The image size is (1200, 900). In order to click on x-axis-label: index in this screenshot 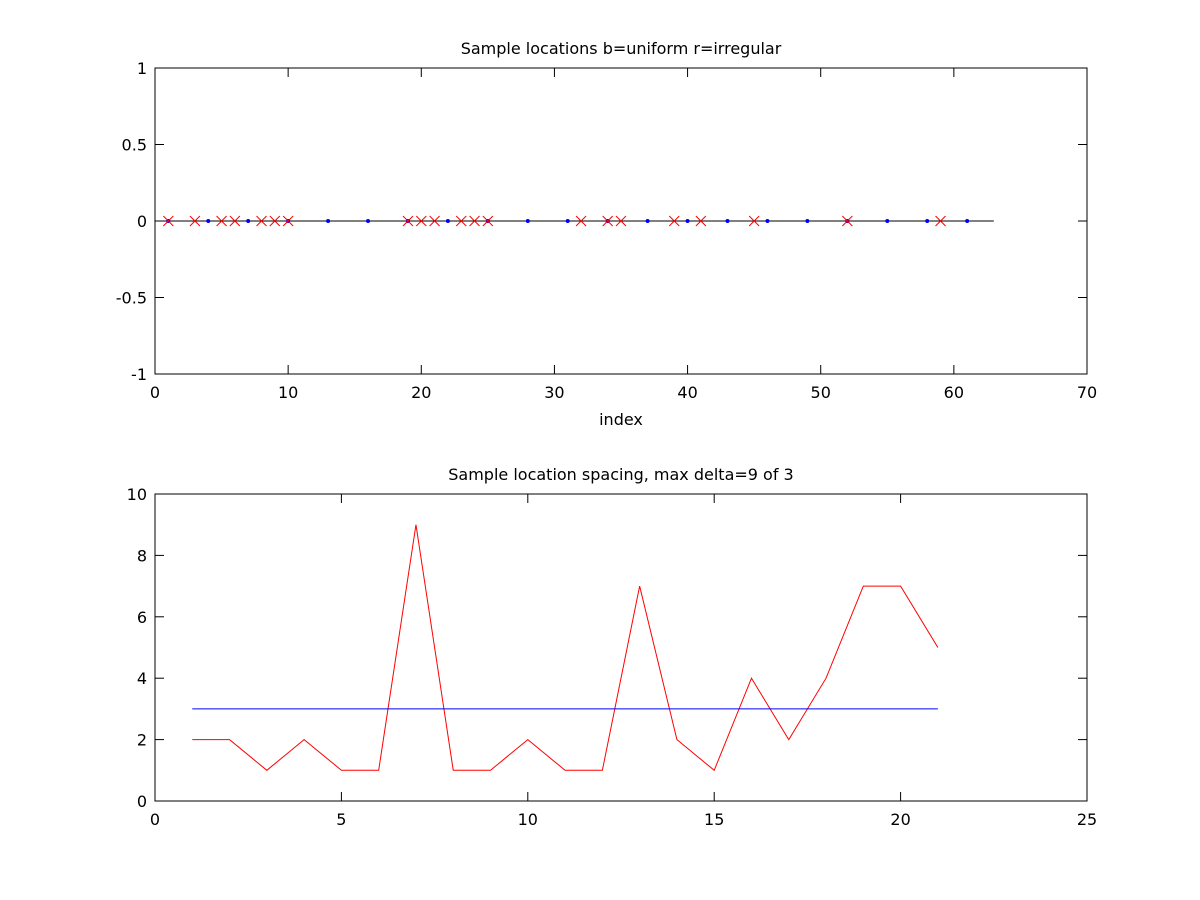, I will do `click(621, 419)`.